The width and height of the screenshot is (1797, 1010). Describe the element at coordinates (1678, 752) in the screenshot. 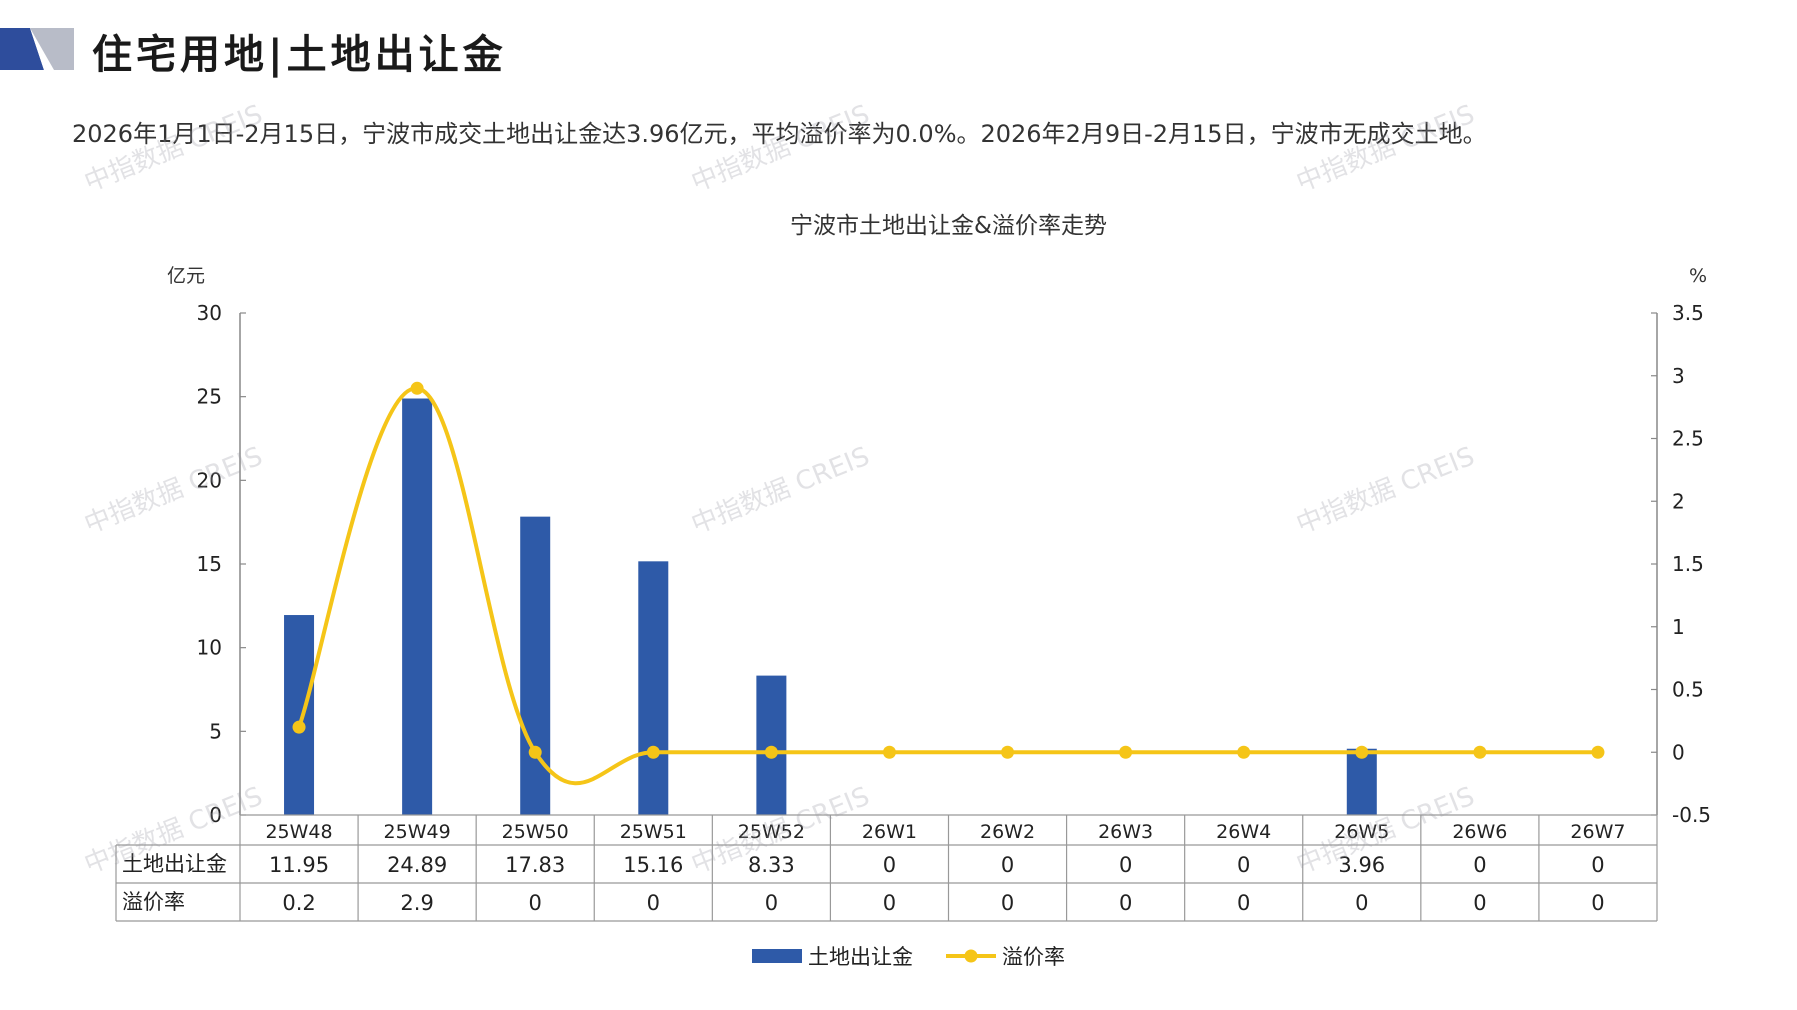

I see `right-tick-label: 0` at that location.